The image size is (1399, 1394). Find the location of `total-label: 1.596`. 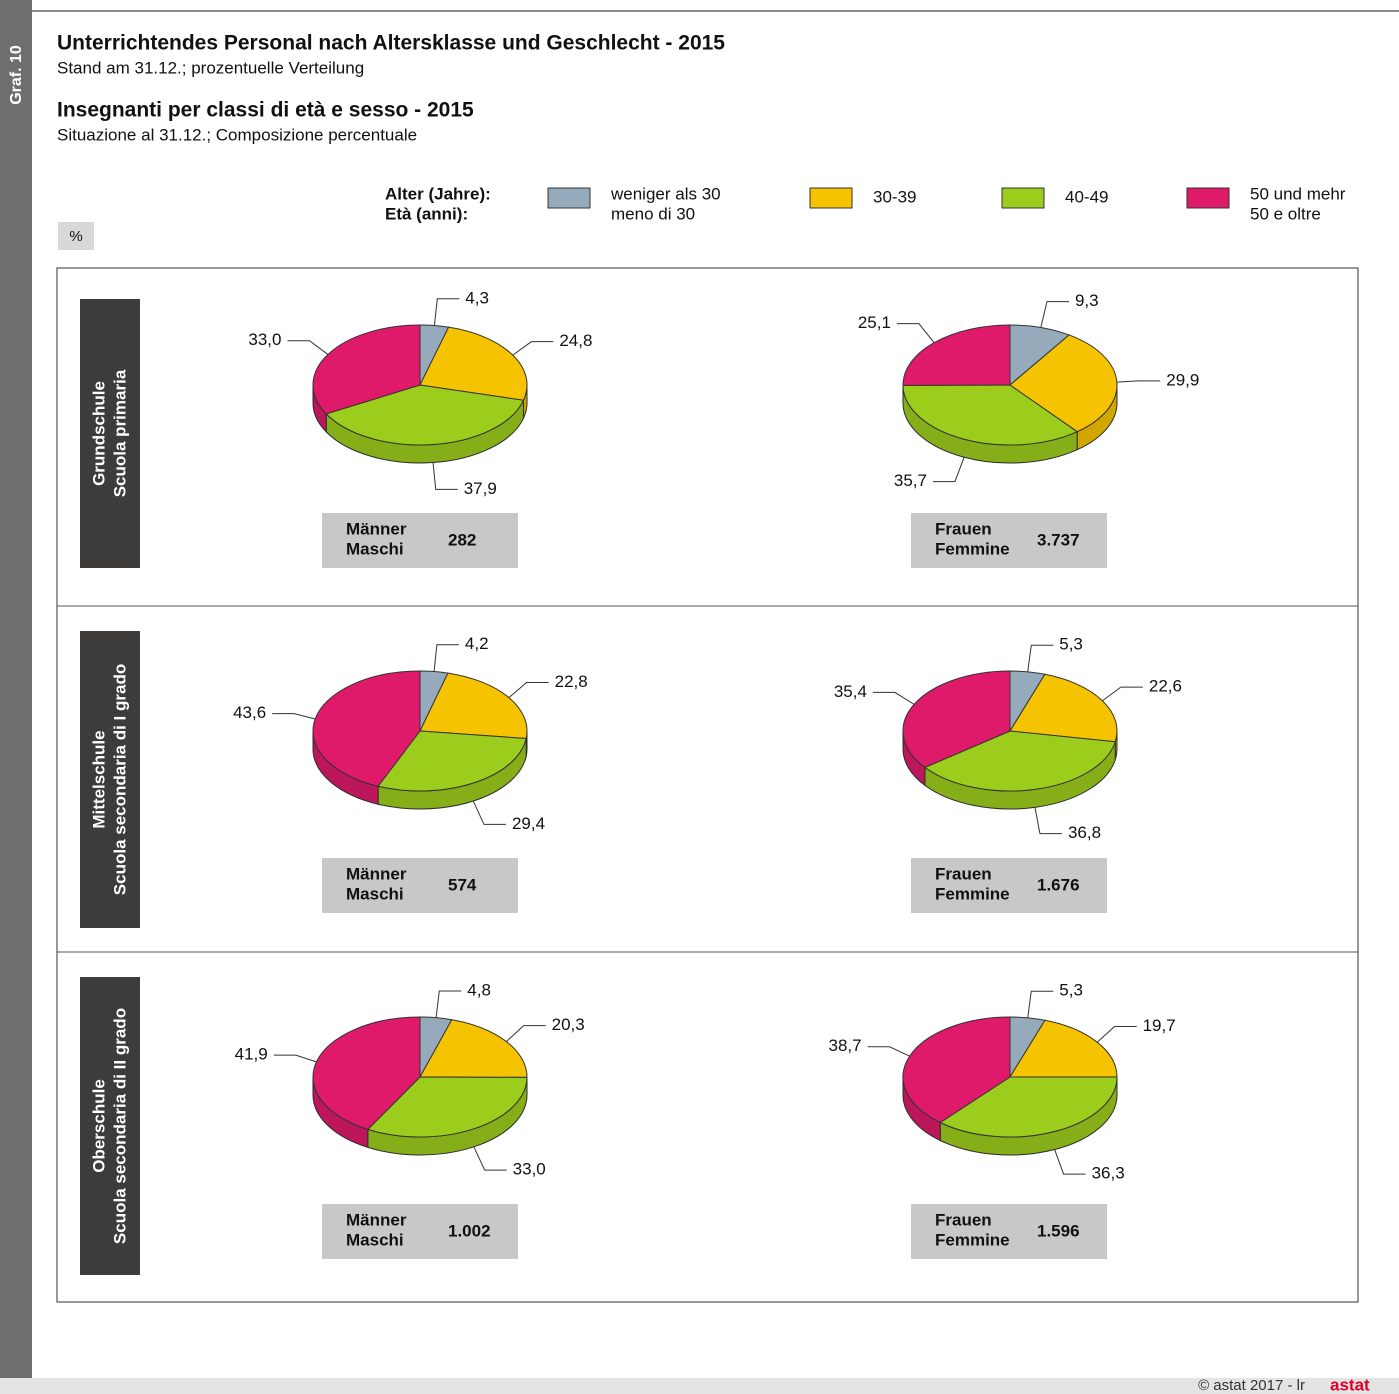

total-label: 1.596 is located at coordinates (1058, 1230).